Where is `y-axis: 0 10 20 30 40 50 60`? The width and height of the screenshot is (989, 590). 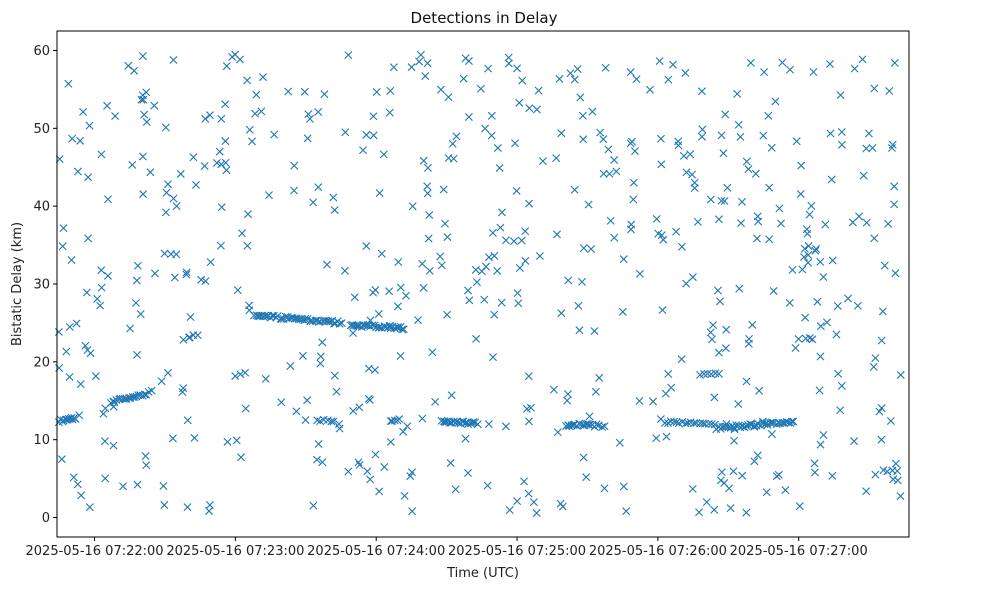
y-axis: 0 10 20 30 40 50 60 is located at coordinates (45, 285).